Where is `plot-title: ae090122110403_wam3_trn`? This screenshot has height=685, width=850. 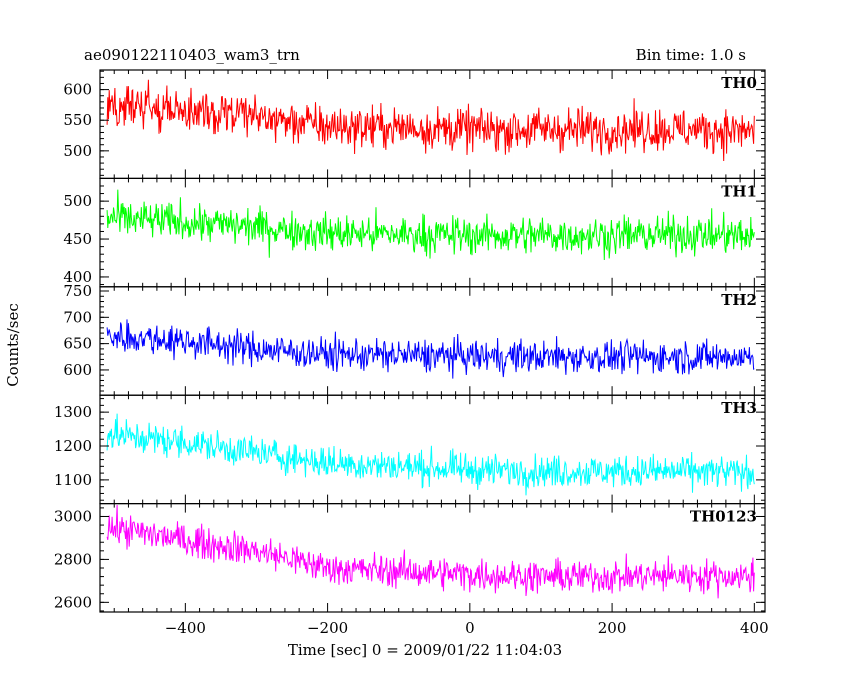
plot-title: ae090122110403_wam3_trn is located at coordinates (192, 55).